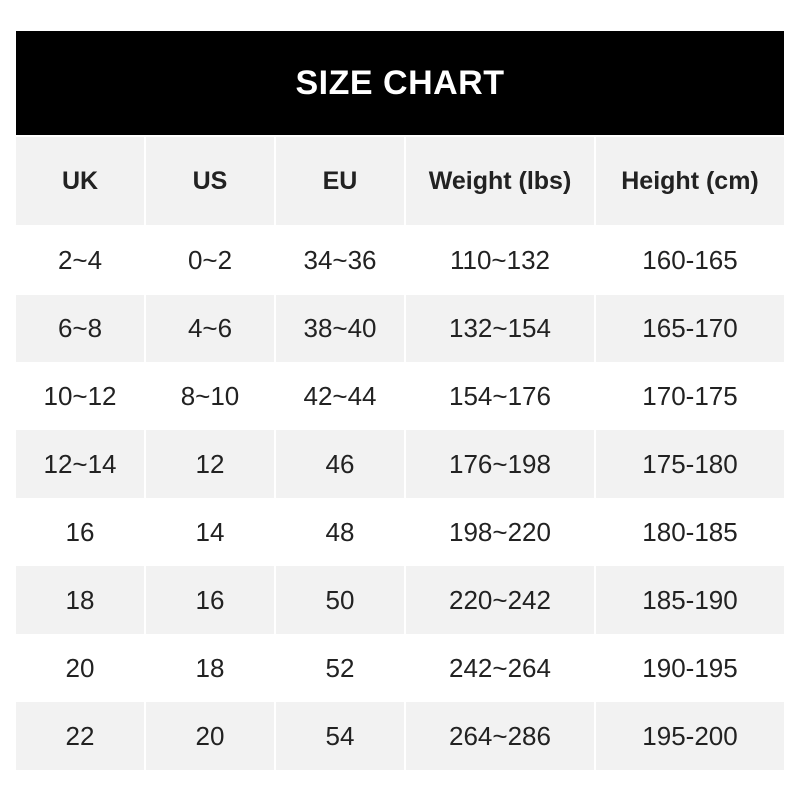  Describe the element at coordinates (340, 328) in the screenshot. I see `table-cell: 38~40` at that location.